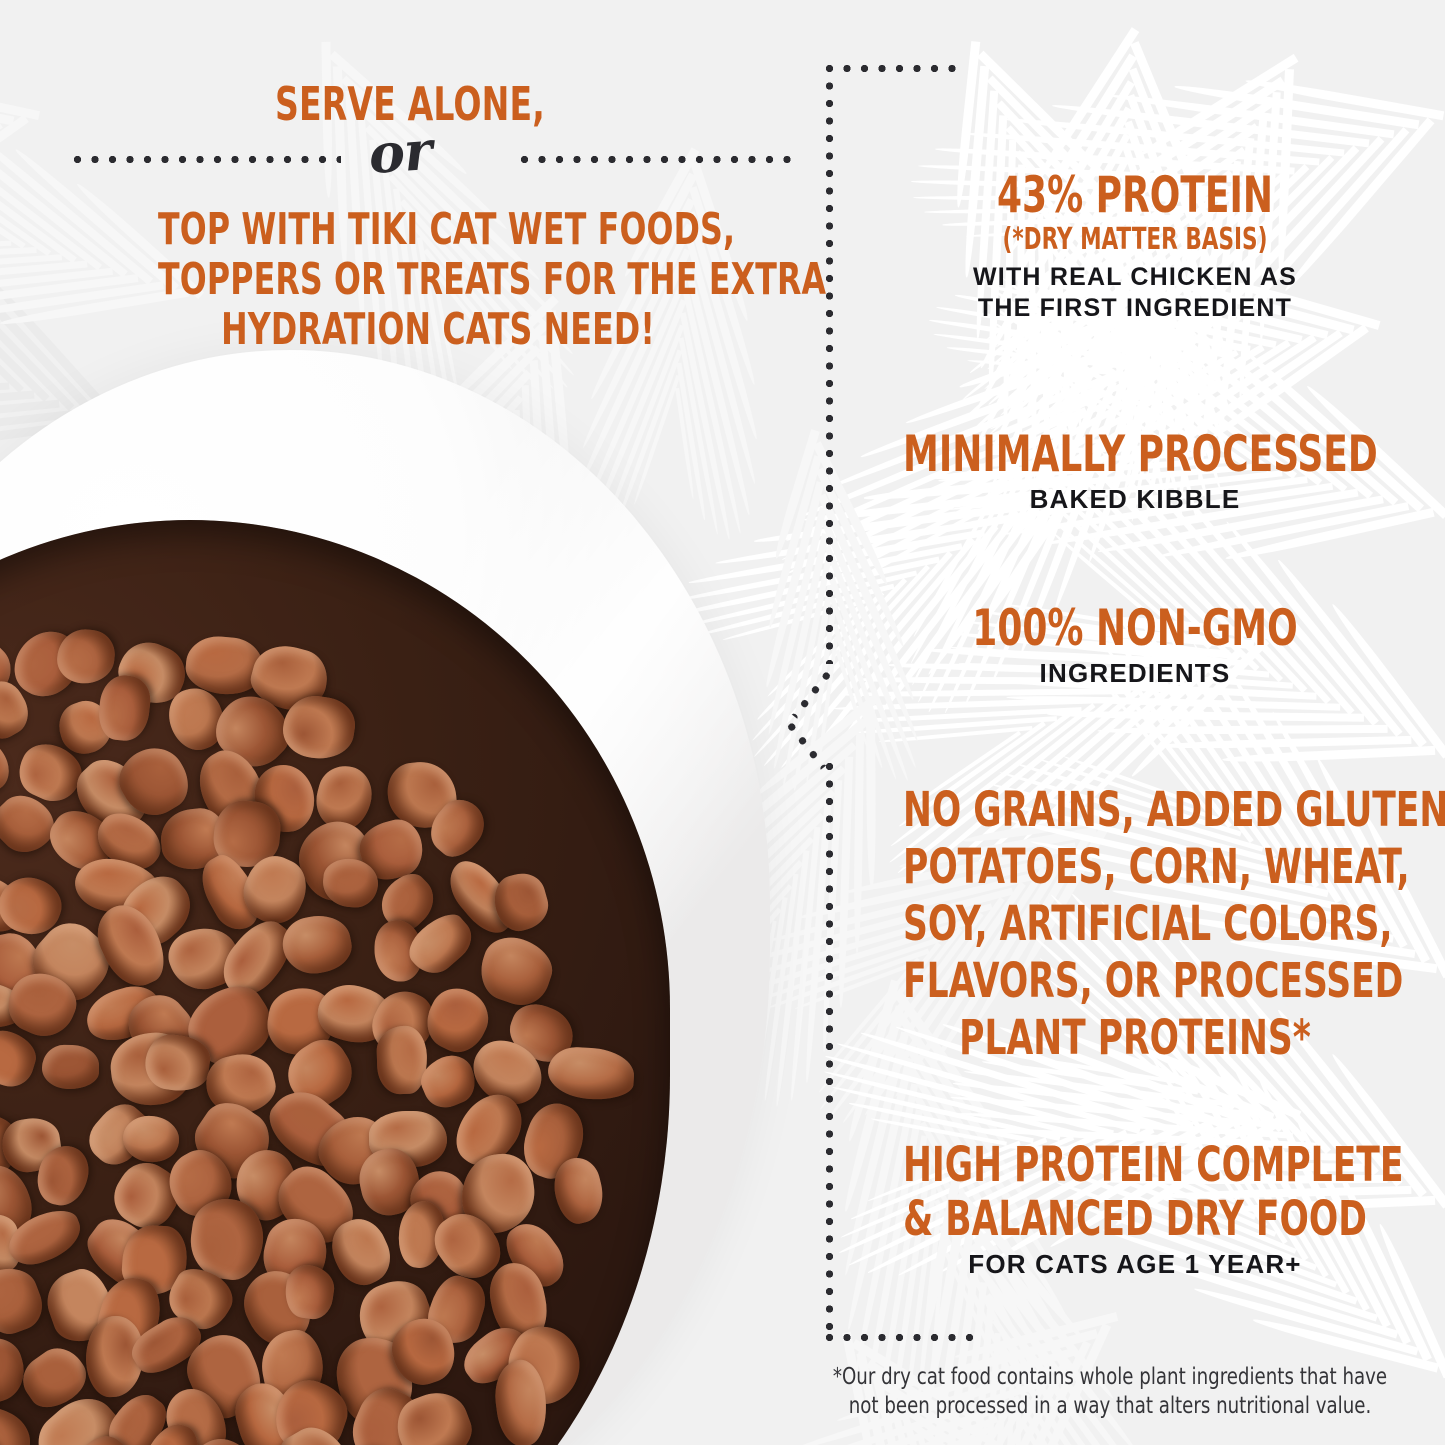 This screenshot has height=1445, width=1445. Describe the element at coordinates (207, 159) in the screenshot. I see `dotted-rule-left-of-or` at that location.